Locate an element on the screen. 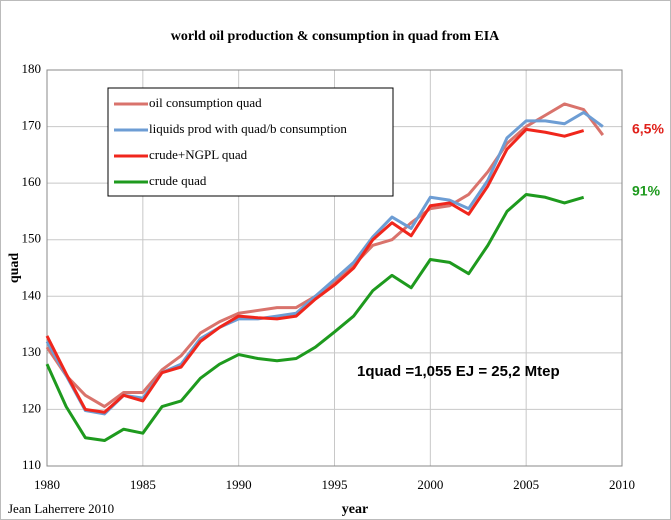 This screenshot has height=520, width=671. legend-label: liquids prod with quad/b consumption is located at coordinates (248, 128).